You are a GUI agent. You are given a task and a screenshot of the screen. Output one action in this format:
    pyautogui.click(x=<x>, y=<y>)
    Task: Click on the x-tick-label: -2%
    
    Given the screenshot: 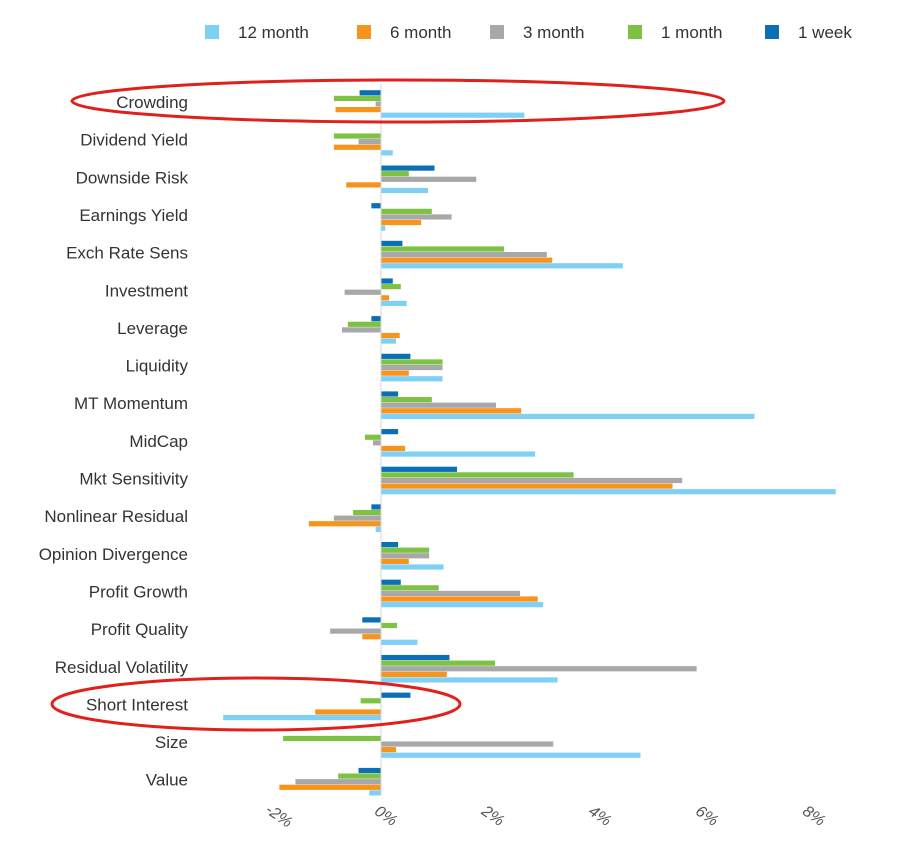 What is the action you would take?
    pyautogui.click(x=278, y=816)
    